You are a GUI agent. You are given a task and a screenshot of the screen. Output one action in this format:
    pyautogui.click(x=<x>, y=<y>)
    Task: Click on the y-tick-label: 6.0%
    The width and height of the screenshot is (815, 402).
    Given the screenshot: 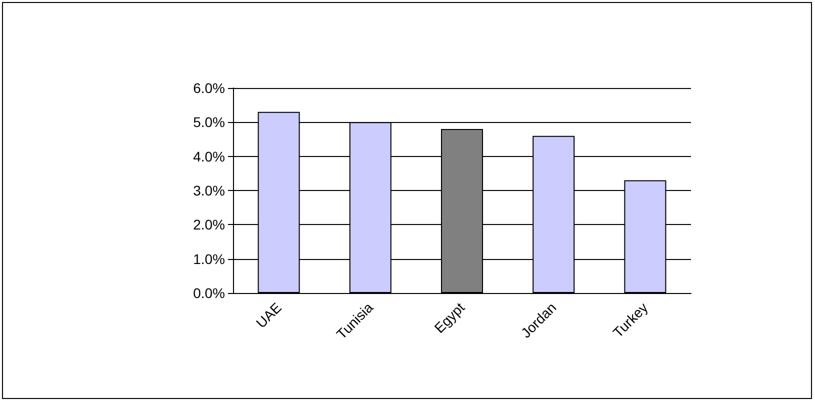 What is the action you would take?
    pyautogui.click(x=209, y=88)
    